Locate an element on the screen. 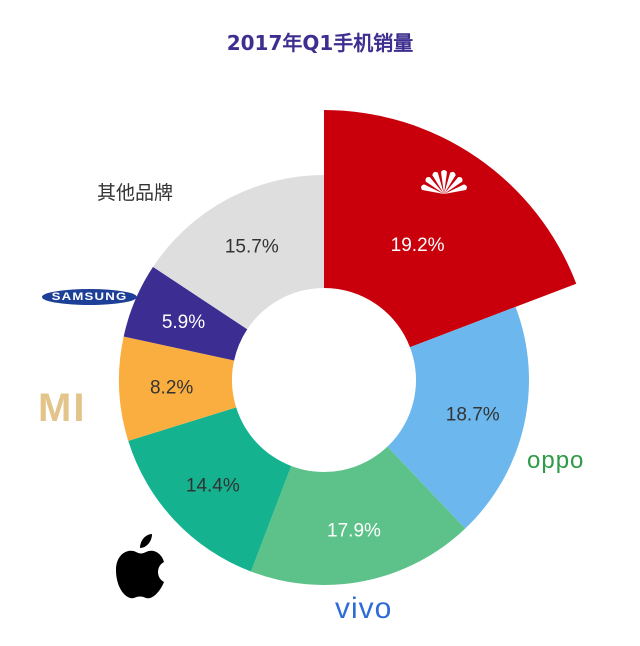 The height and width of the screenshot is (646, 640). slice-samsung is located at coordinates (185, 313).